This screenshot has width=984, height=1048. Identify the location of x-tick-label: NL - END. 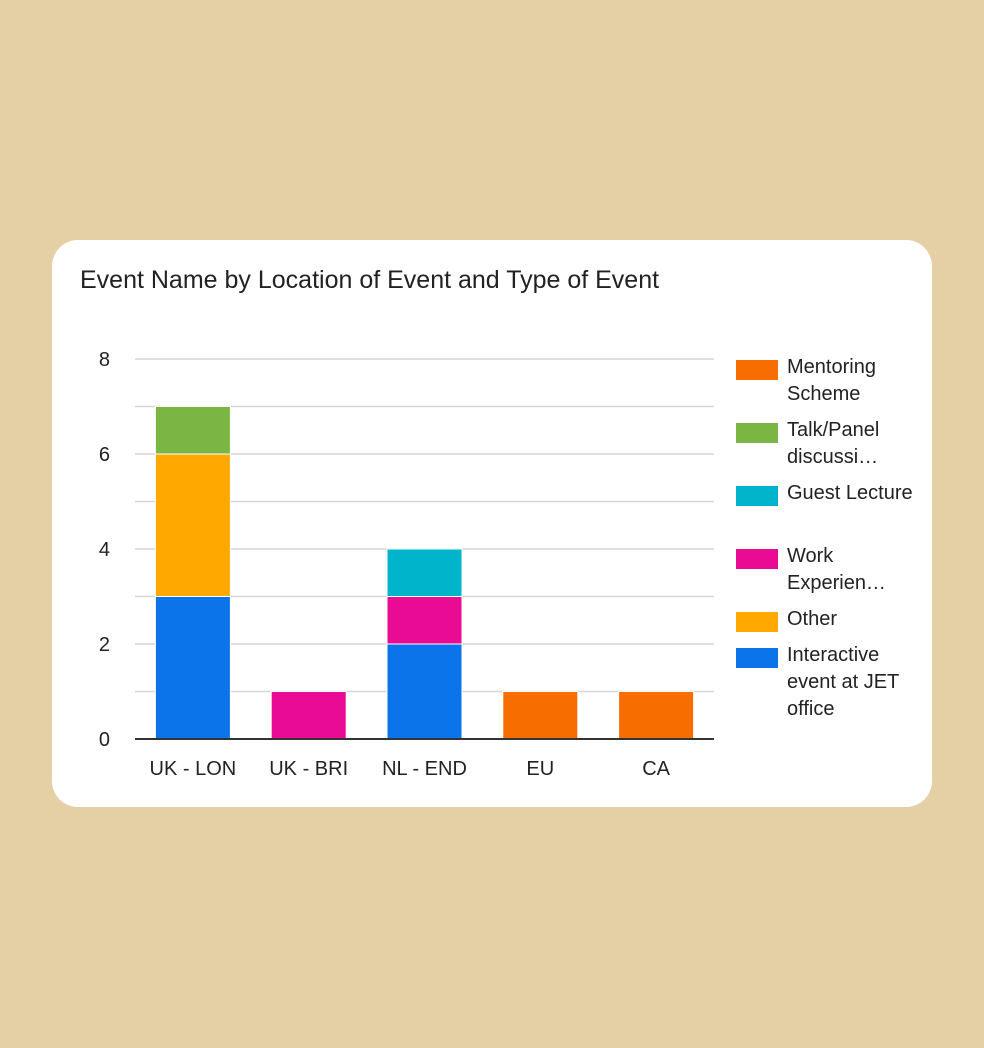
(424, 769).